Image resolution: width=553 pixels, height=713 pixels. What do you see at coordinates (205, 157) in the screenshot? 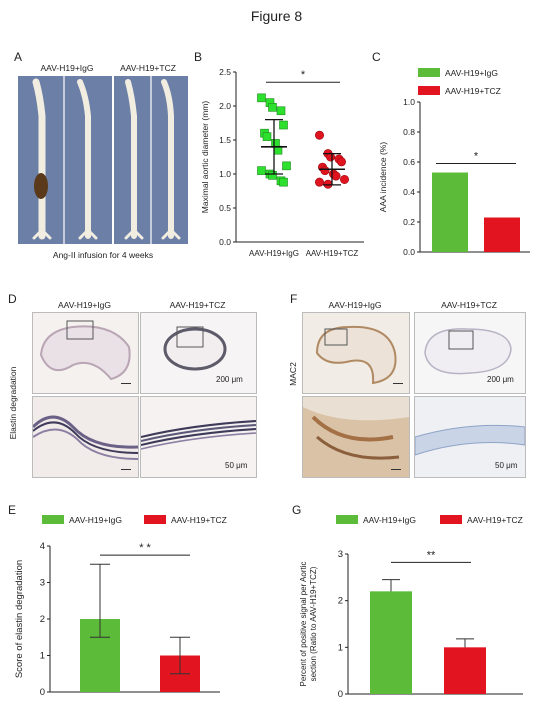
I see `y-axis-label: Maximal aortic diameter (mm)` at bounding box center [205, 157].